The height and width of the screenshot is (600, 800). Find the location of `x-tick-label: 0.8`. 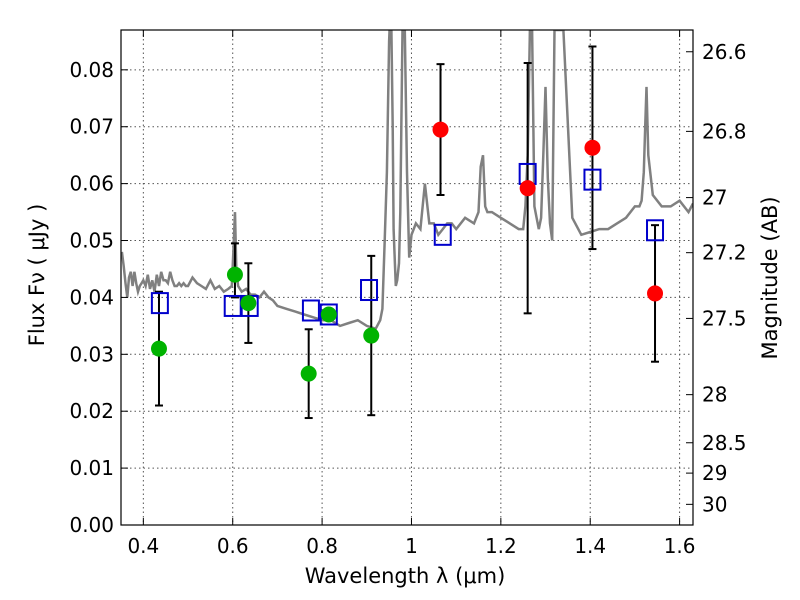

x-tick-label: 0.8 is located at coordinates (322, 546).